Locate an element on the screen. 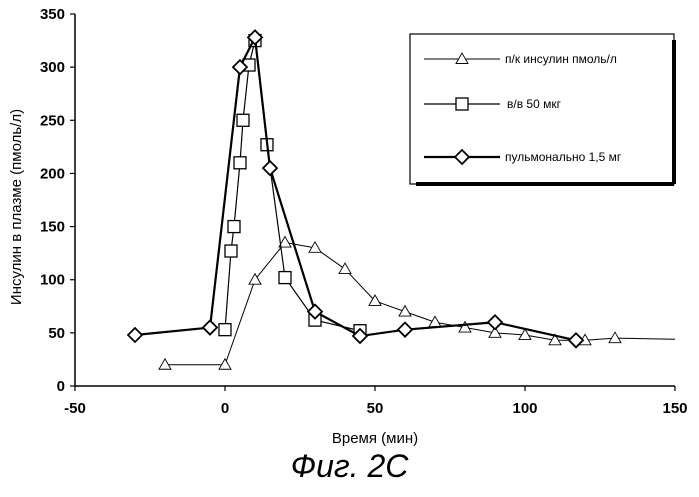 The height and width of the screenshot is (497, 699). y-tick-label: 350 is located at coordinates (52, 14).